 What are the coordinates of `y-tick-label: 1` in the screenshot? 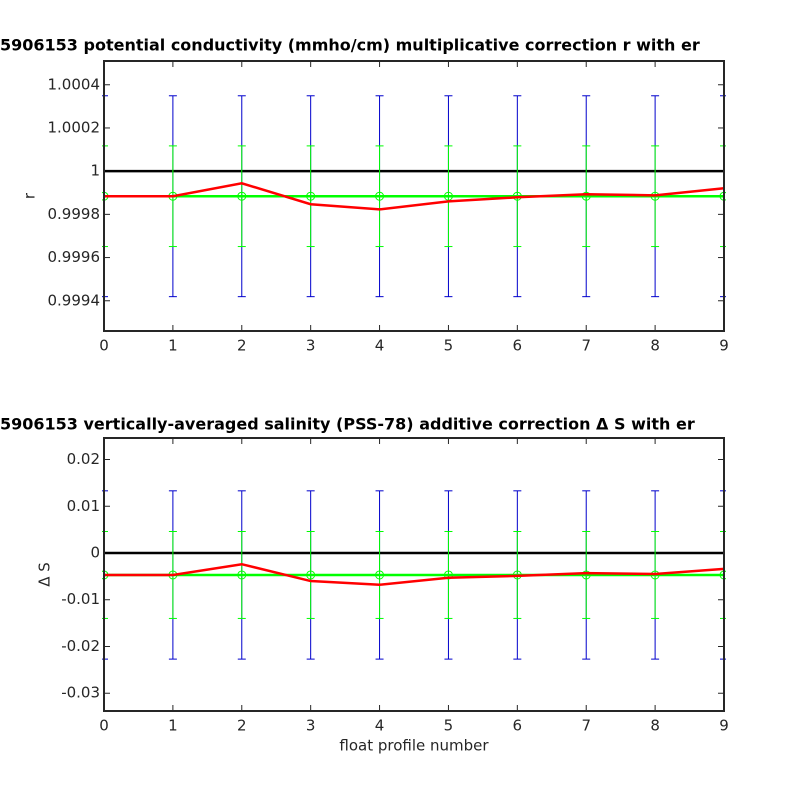 It's located at (95, 171).